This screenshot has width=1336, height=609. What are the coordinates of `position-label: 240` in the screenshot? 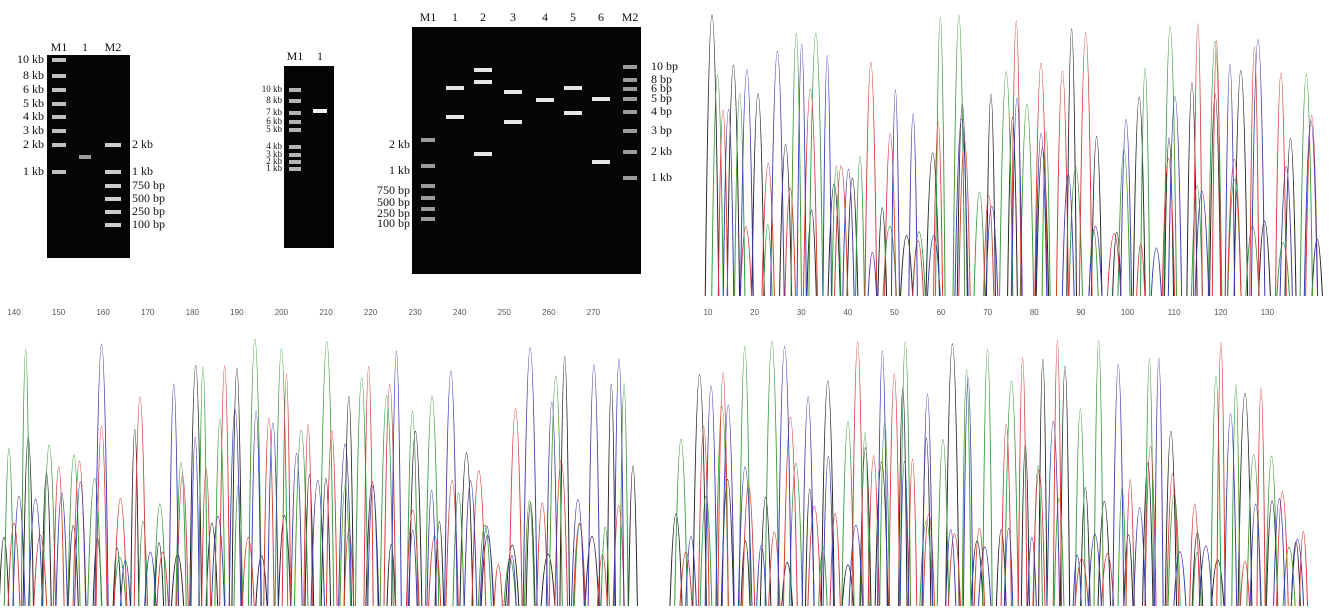 It's located at (460, 312).